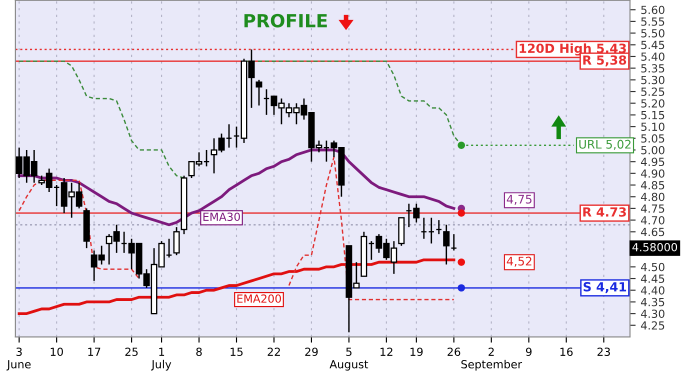 This screenshot has width=700, height=374. Describe the element at coordinates (604, 212) in the screenshot. I see `ref-line-label: R 4.73` at that location.